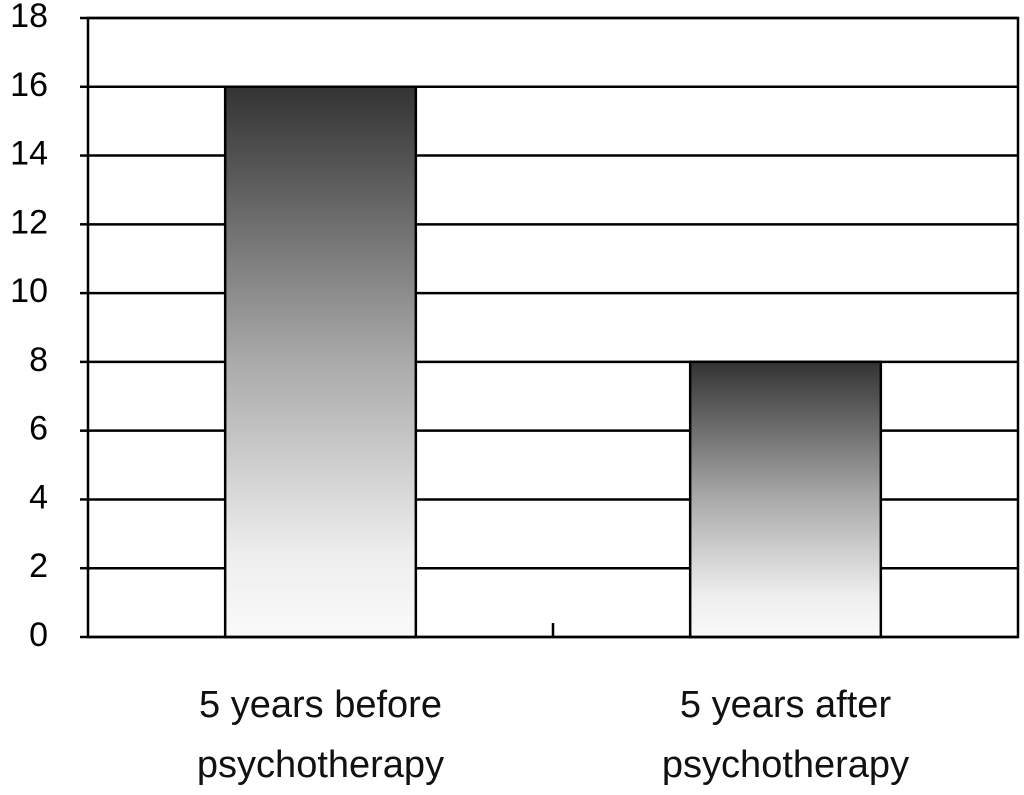 This screenshot has height=795, width=1024. What do you see at coordinates (29, 154) in the screenshot?
I see `y-tick-label: 14` at bounding box center [29, 154].